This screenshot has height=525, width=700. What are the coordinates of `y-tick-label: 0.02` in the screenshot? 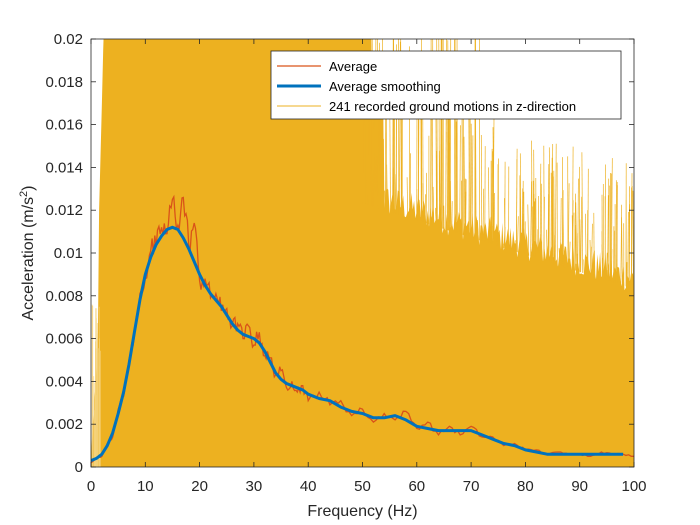 It's located at (68, 39).